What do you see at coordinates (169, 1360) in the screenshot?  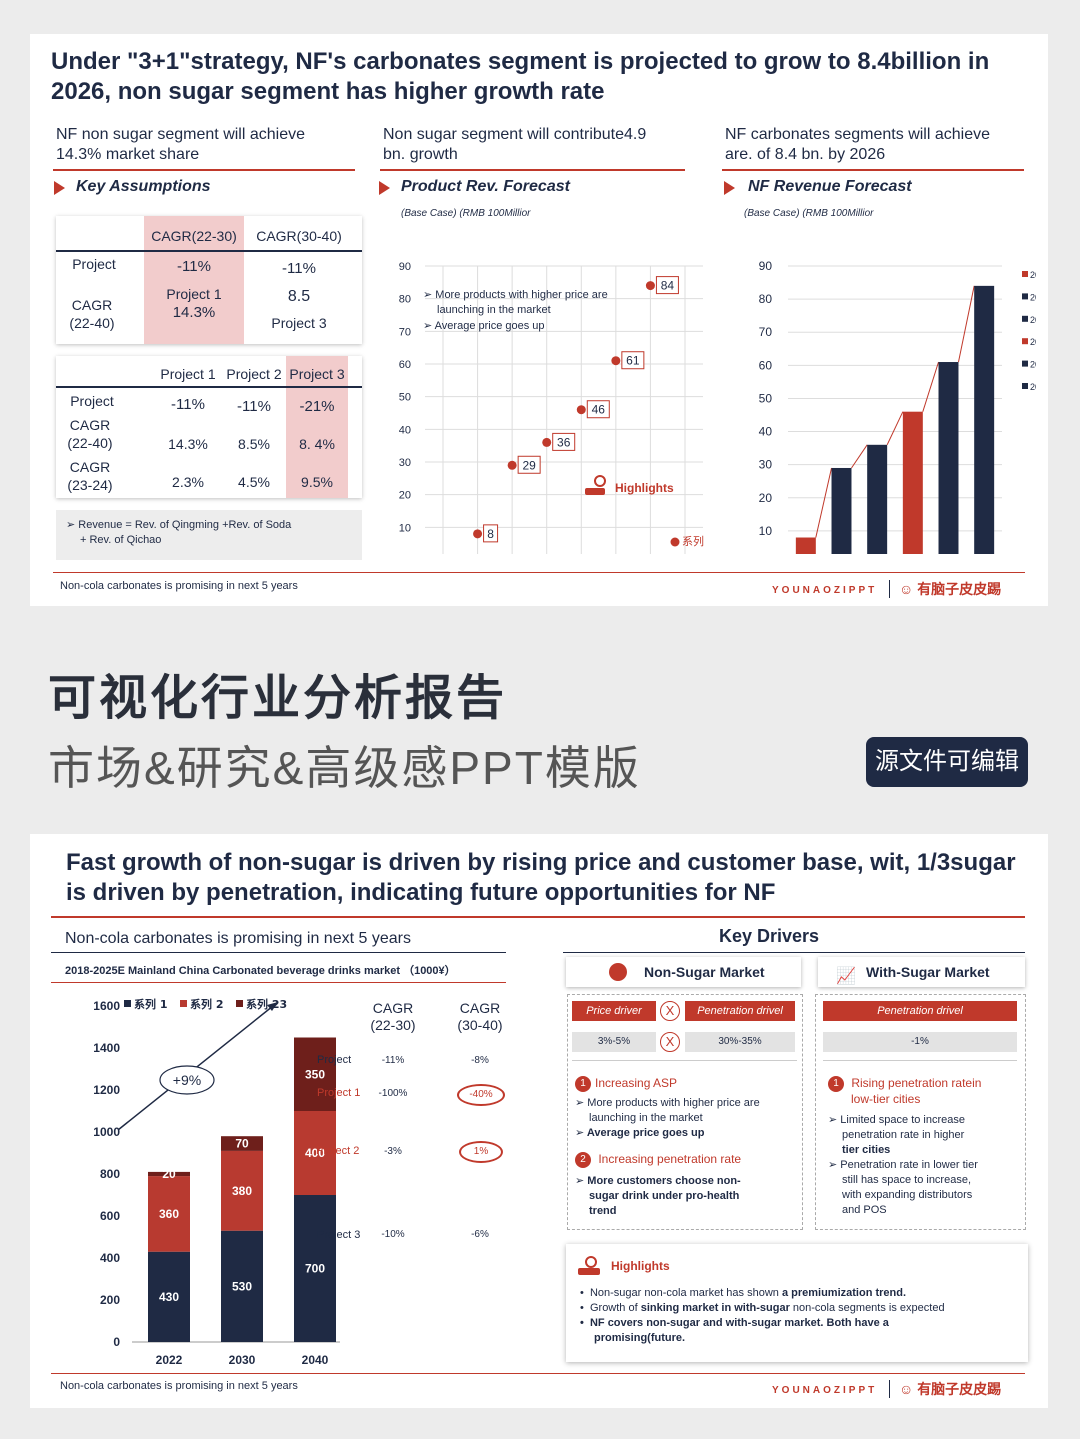 I see `stack-xtick-label: 2022` at bounding box center [169, 1360].